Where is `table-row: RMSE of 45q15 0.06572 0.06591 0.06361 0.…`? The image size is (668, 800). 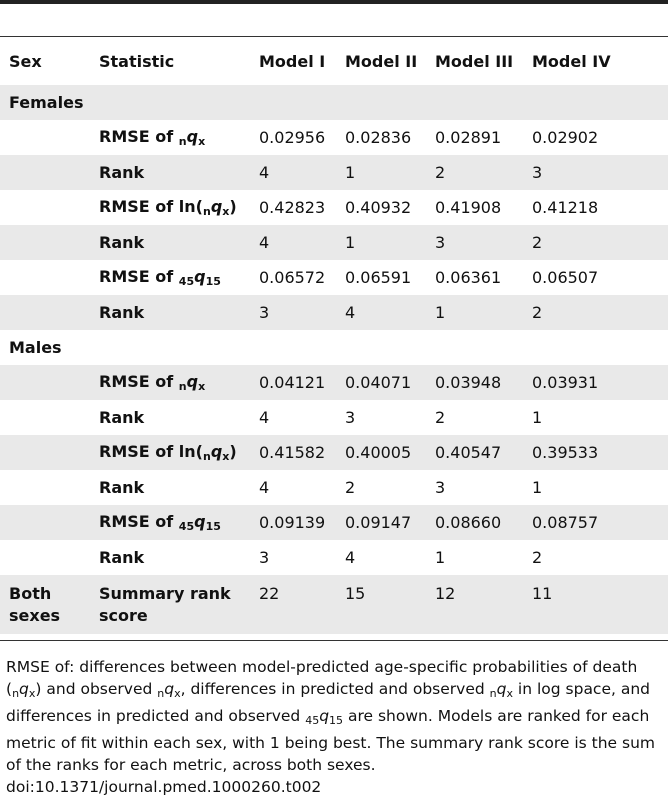 table-row: RMSE of 45q15 0.06572 0.06591 0.06361 0.… is located at coordinates (334, 277).